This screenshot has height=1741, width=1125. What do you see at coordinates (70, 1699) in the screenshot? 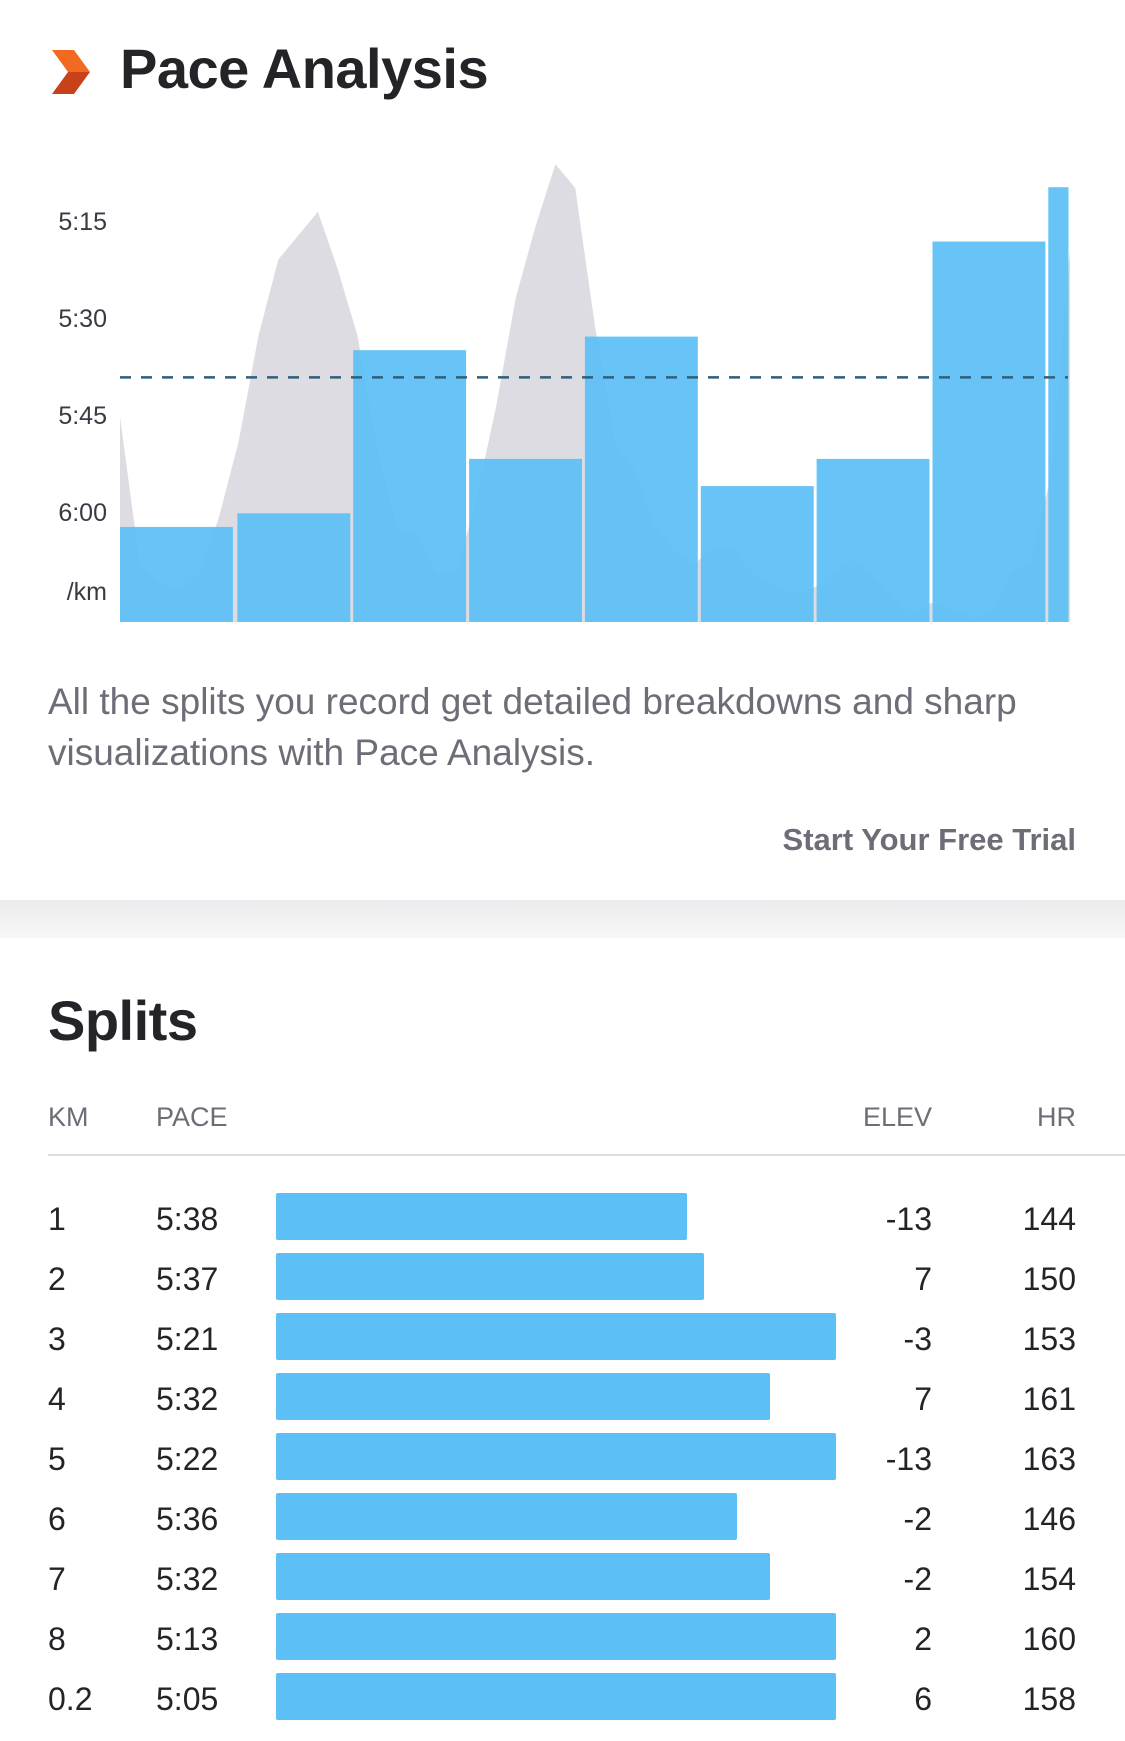
I see `split-km: 0.2` at bounding box center [70, 1699].